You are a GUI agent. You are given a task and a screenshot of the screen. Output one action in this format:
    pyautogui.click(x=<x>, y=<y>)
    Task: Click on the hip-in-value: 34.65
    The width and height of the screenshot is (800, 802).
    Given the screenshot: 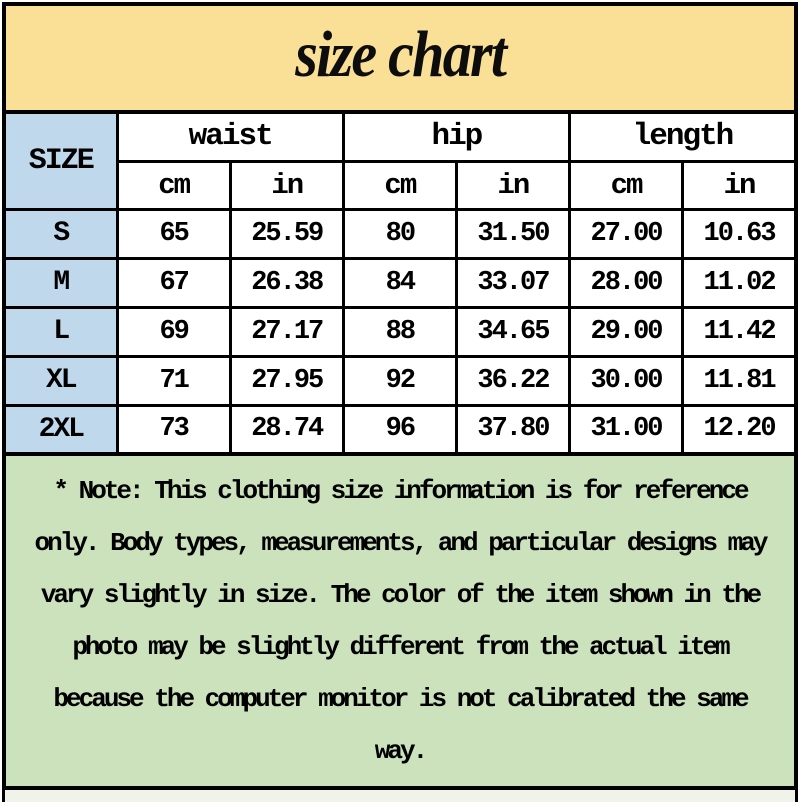 What is the action you would take?
    pyautogui.click(x=512, y=331)
    